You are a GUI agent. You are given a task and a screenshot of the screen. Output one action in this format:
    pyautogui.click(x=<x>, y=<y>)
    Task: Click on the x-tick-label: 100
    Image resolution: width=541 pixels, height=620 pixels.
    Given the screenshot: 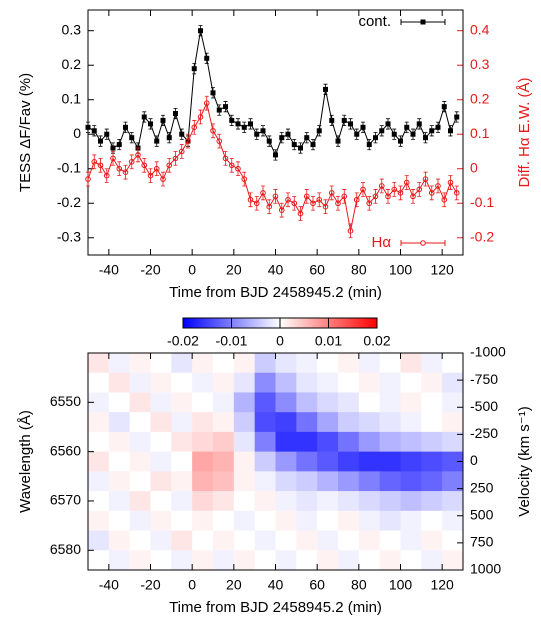 What is the action you would take?
    pyautogui.click(x=401, y=270)
    